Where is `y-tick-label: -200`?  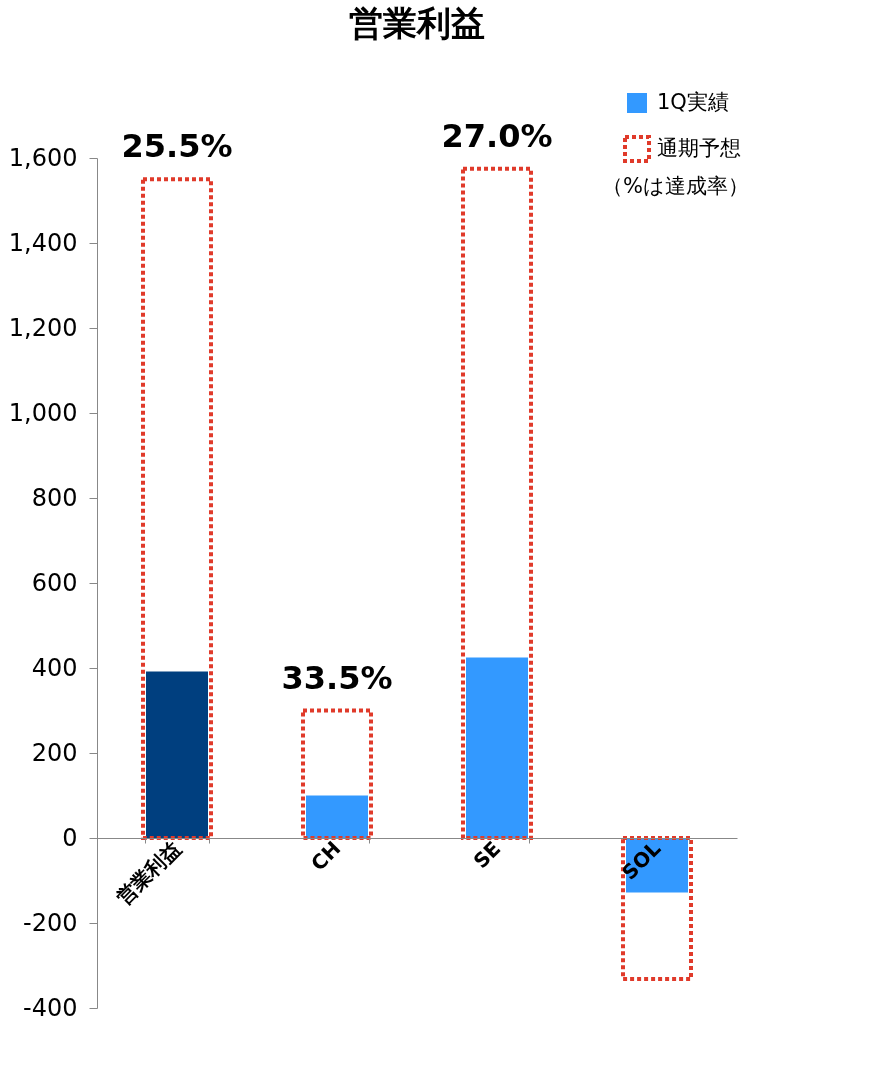
y-tick-label: -200 is located at coordinates (50, 922).